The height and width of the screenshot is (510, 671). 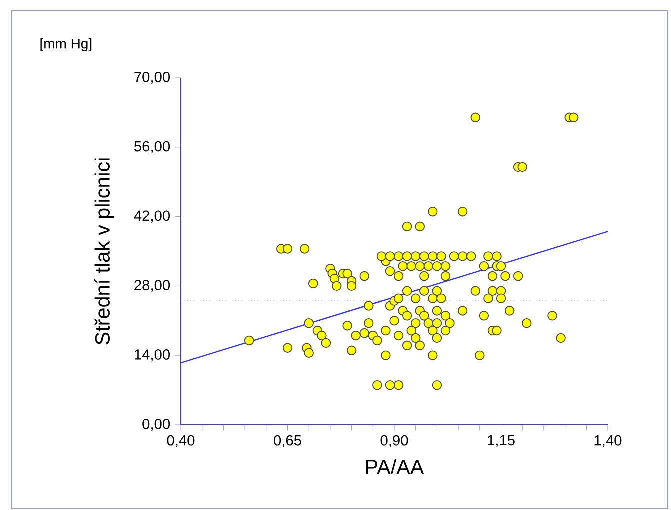 I want to click on y-tick-label: 28,00, so click(x=152, y=286).